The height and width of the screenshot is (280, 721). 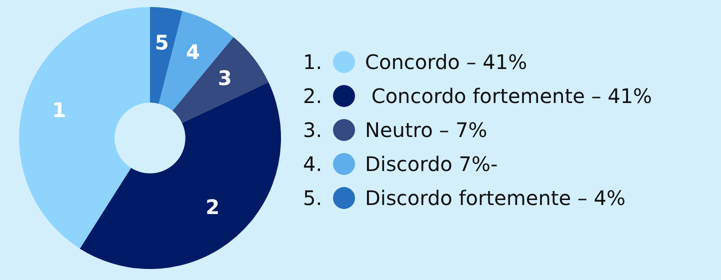 What do you see at coordinates (213, 207) in the screenshot?
I see `text: 2` at bounding box center [213, 207].